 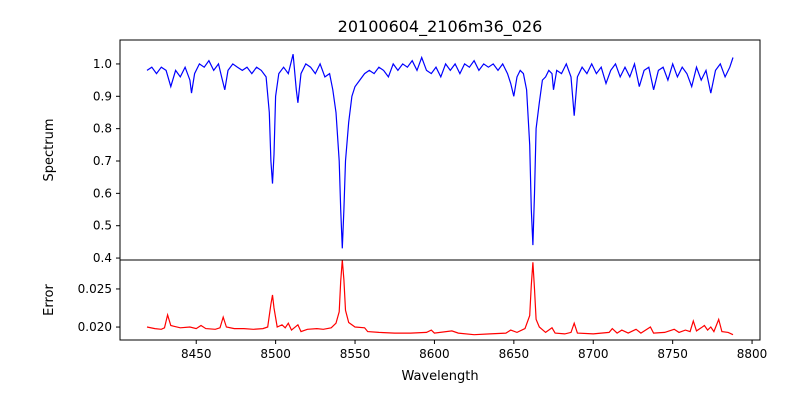 What do you see at coordinates (434, 354) in the screenshot?
I see `x-tick-label: 8600` at bounding box center [434, 354].